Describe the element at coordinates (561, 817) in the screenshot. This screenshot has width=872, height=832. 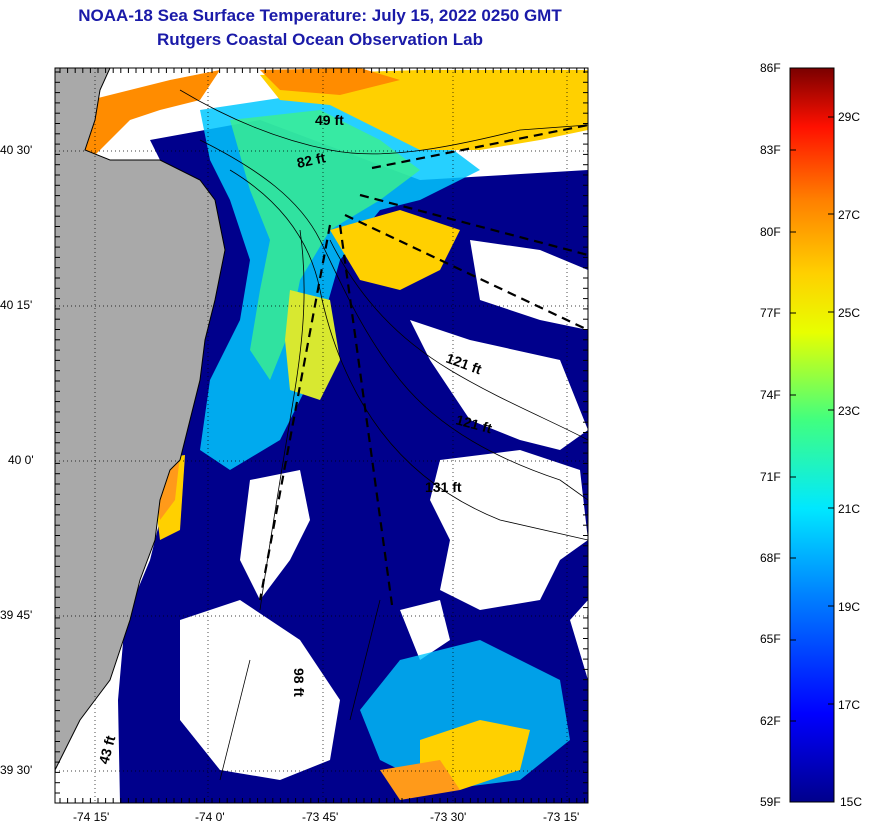
I see `lon-label: -73 15'` at that location.